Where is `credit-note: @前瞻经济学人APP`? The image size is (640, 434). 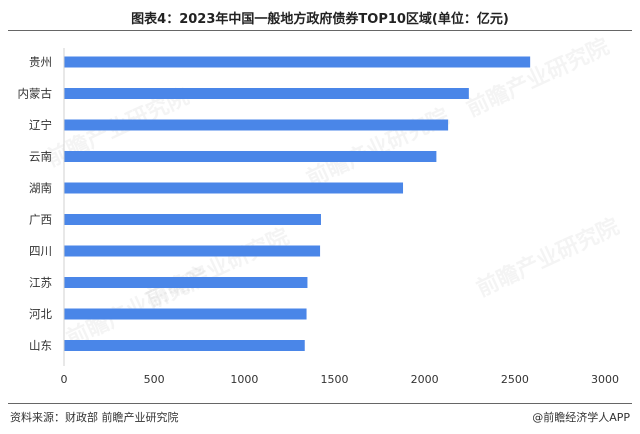 credit-note: @前瞻经济学人APP is located at coordinates (581, 417).